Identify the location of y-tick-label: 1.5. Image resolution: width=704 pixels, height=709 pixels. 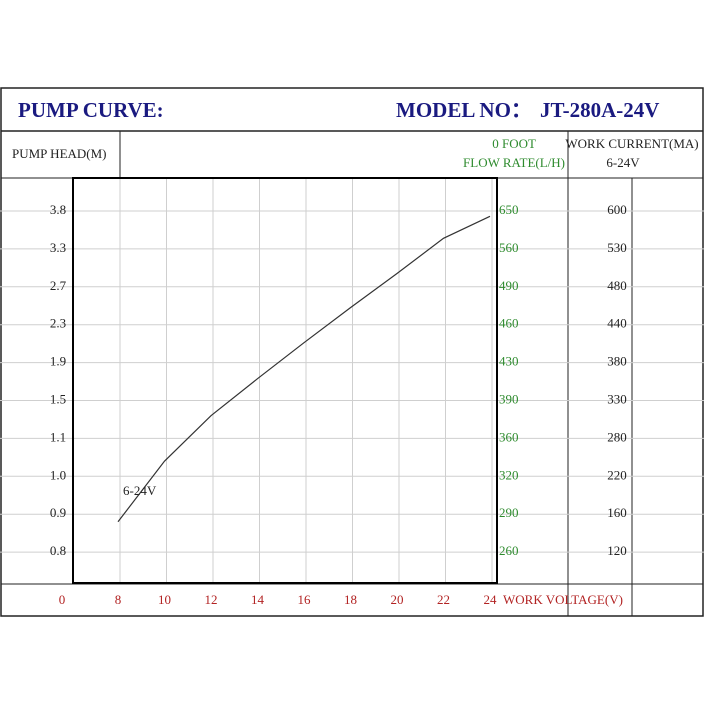
(58, 398).